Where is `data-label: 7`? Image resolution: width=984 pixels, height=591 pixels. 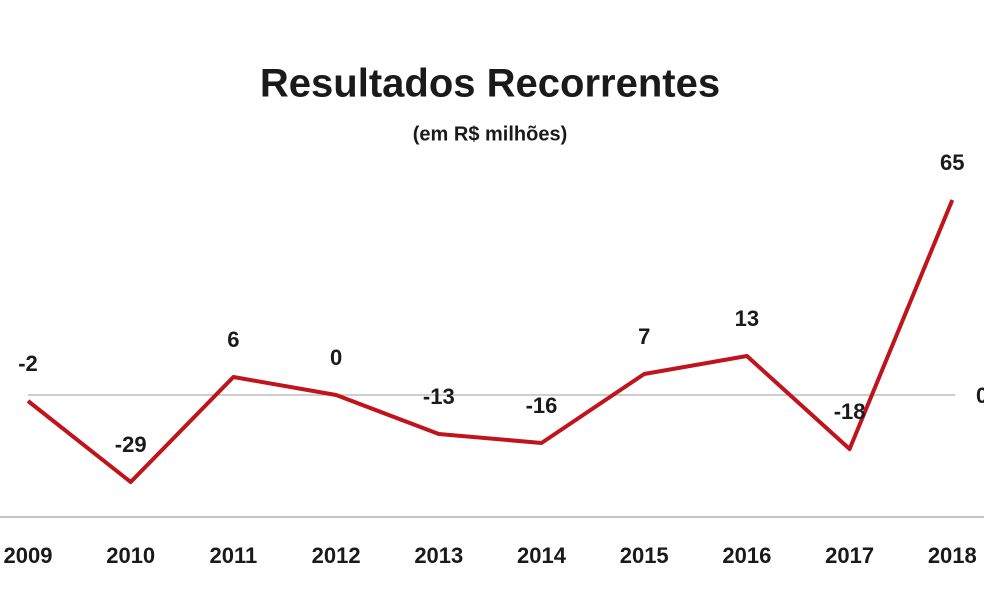
data-label: 7 is located at coordinates (644, 336).